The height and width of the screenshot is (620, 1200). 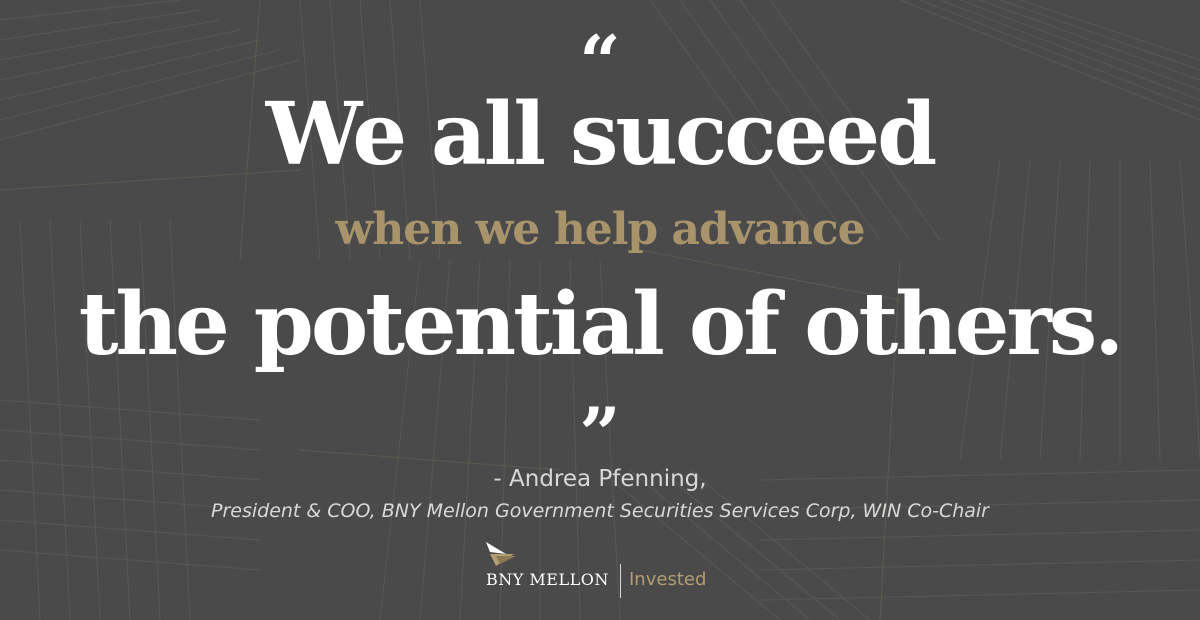 What do you see at coordinates (547, 579) in the screenshot?
I see `logo-brand-name: BNY MELLON` at bounding box center [547, 579].